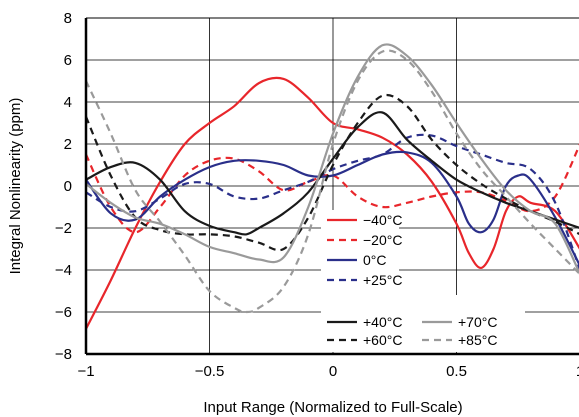 Image resolution: width=579 pixels, height=417 pixels. What do you see at coordinates (63, 270) in the screenshot?
I see `y-tick-label: −4` at bounding box center [63, 270].